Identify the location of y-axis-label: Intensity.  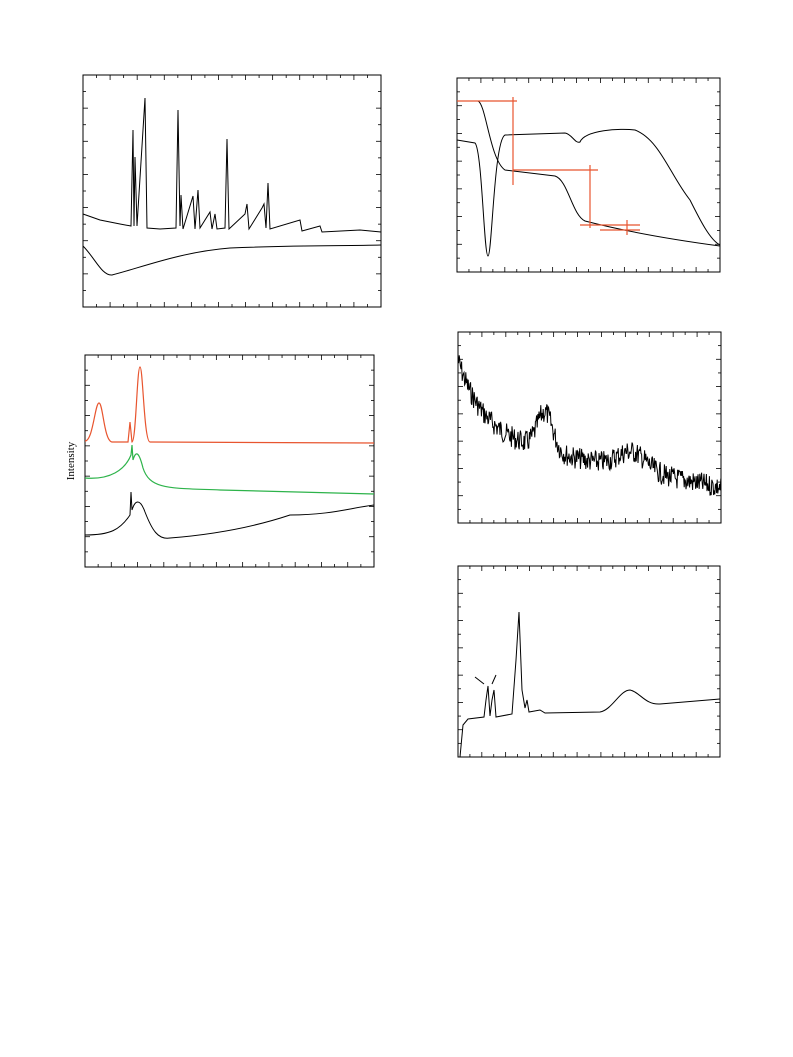
(71, 460).